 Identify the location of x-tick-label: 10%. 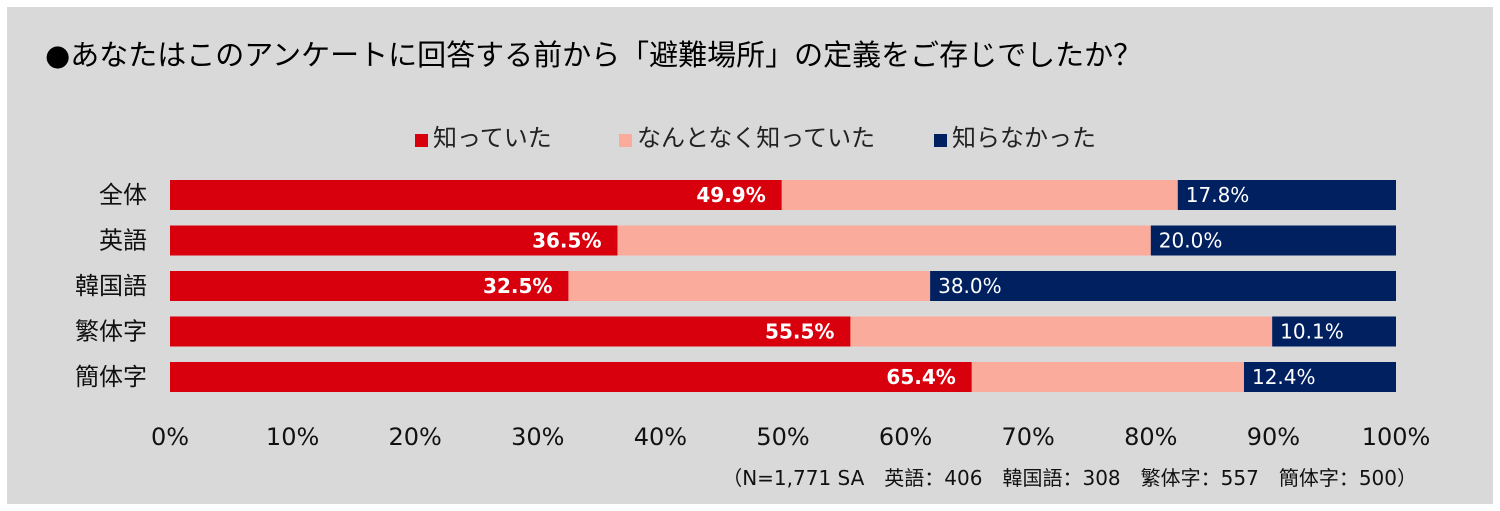
(292, 437).